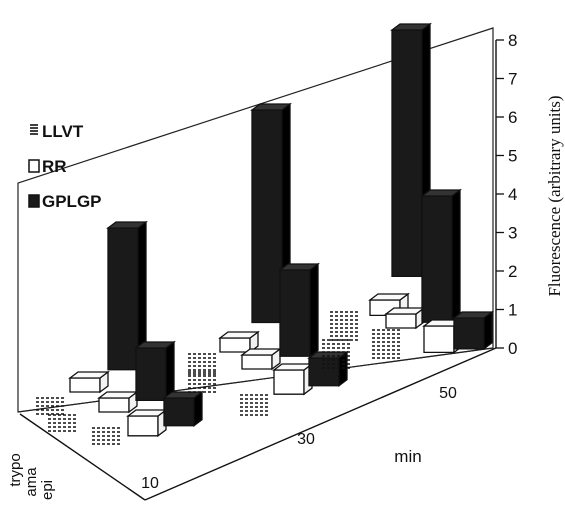  Describe the element at coordinates (512, 271) in the screenshot. I see `fluorescence-tick-label-2: 2` at that location.